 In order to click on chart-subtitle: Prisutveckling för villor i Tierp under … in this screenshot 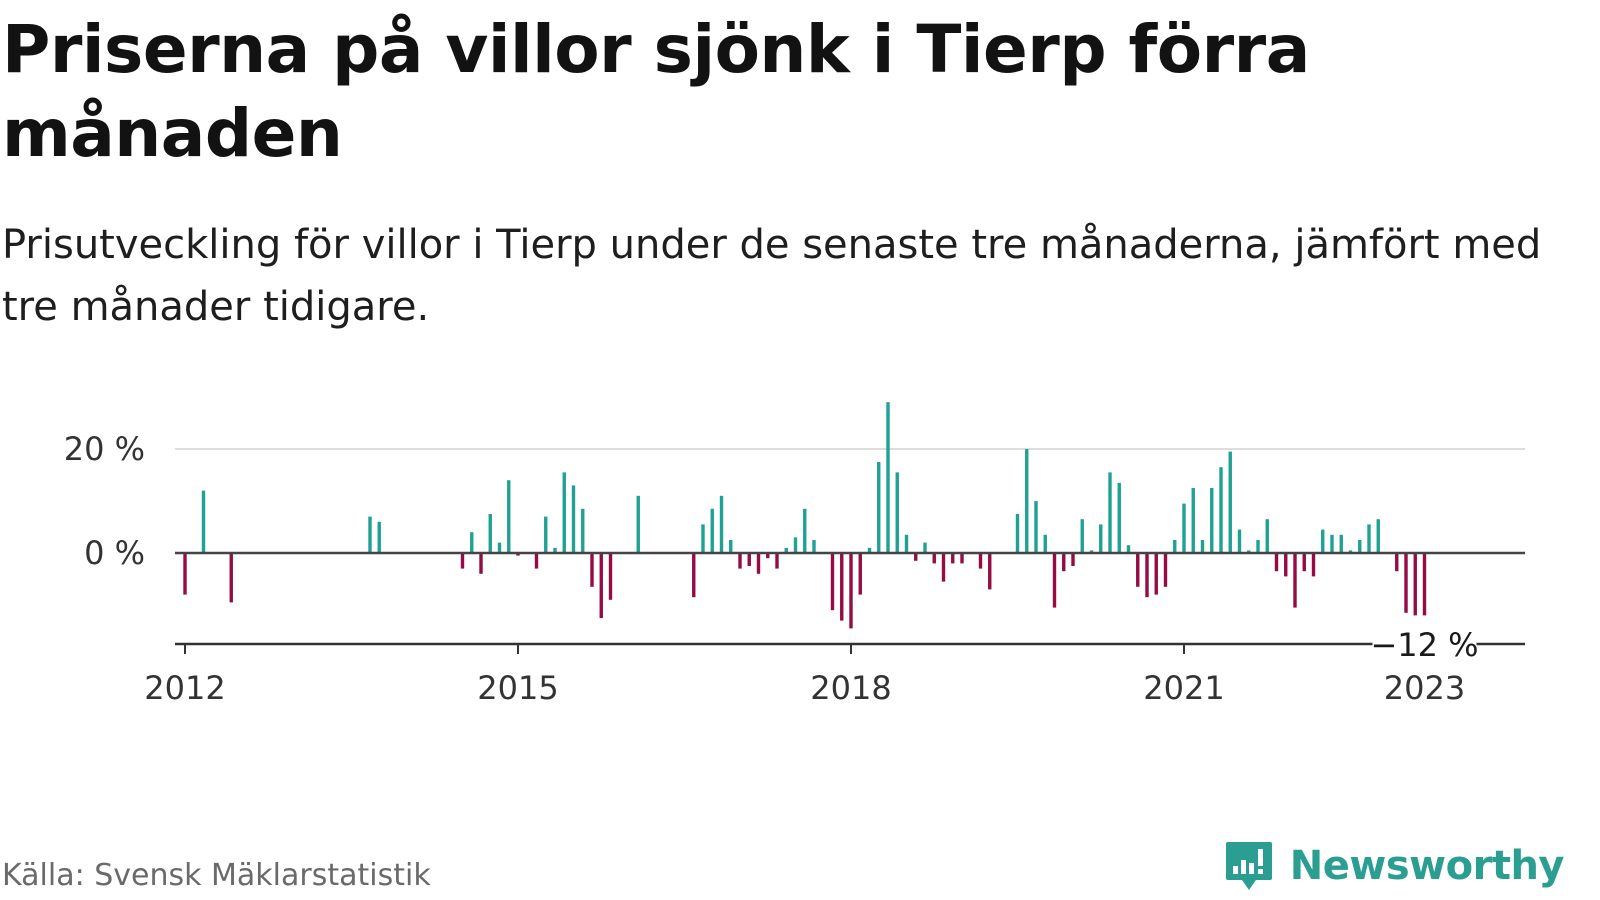, I will do `click(772, 276)`.